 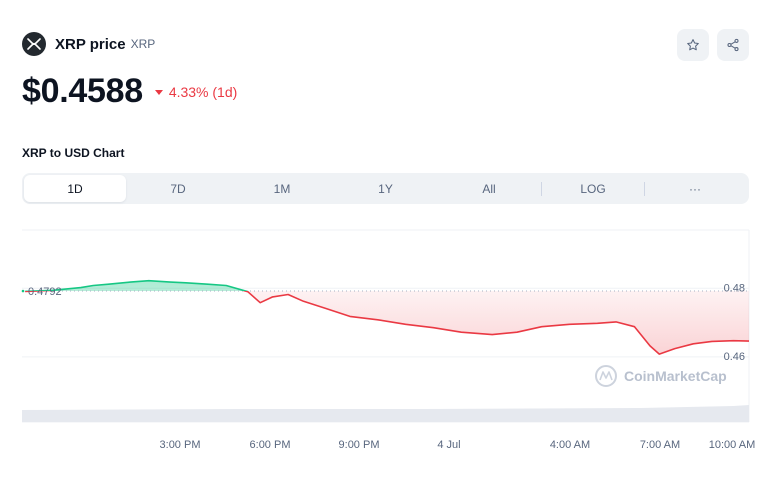 What do you see at coordinates (732, 445) in the screenshot?
I see `x-tick-label: 10:00 AM` at bounding box center [732, 445].